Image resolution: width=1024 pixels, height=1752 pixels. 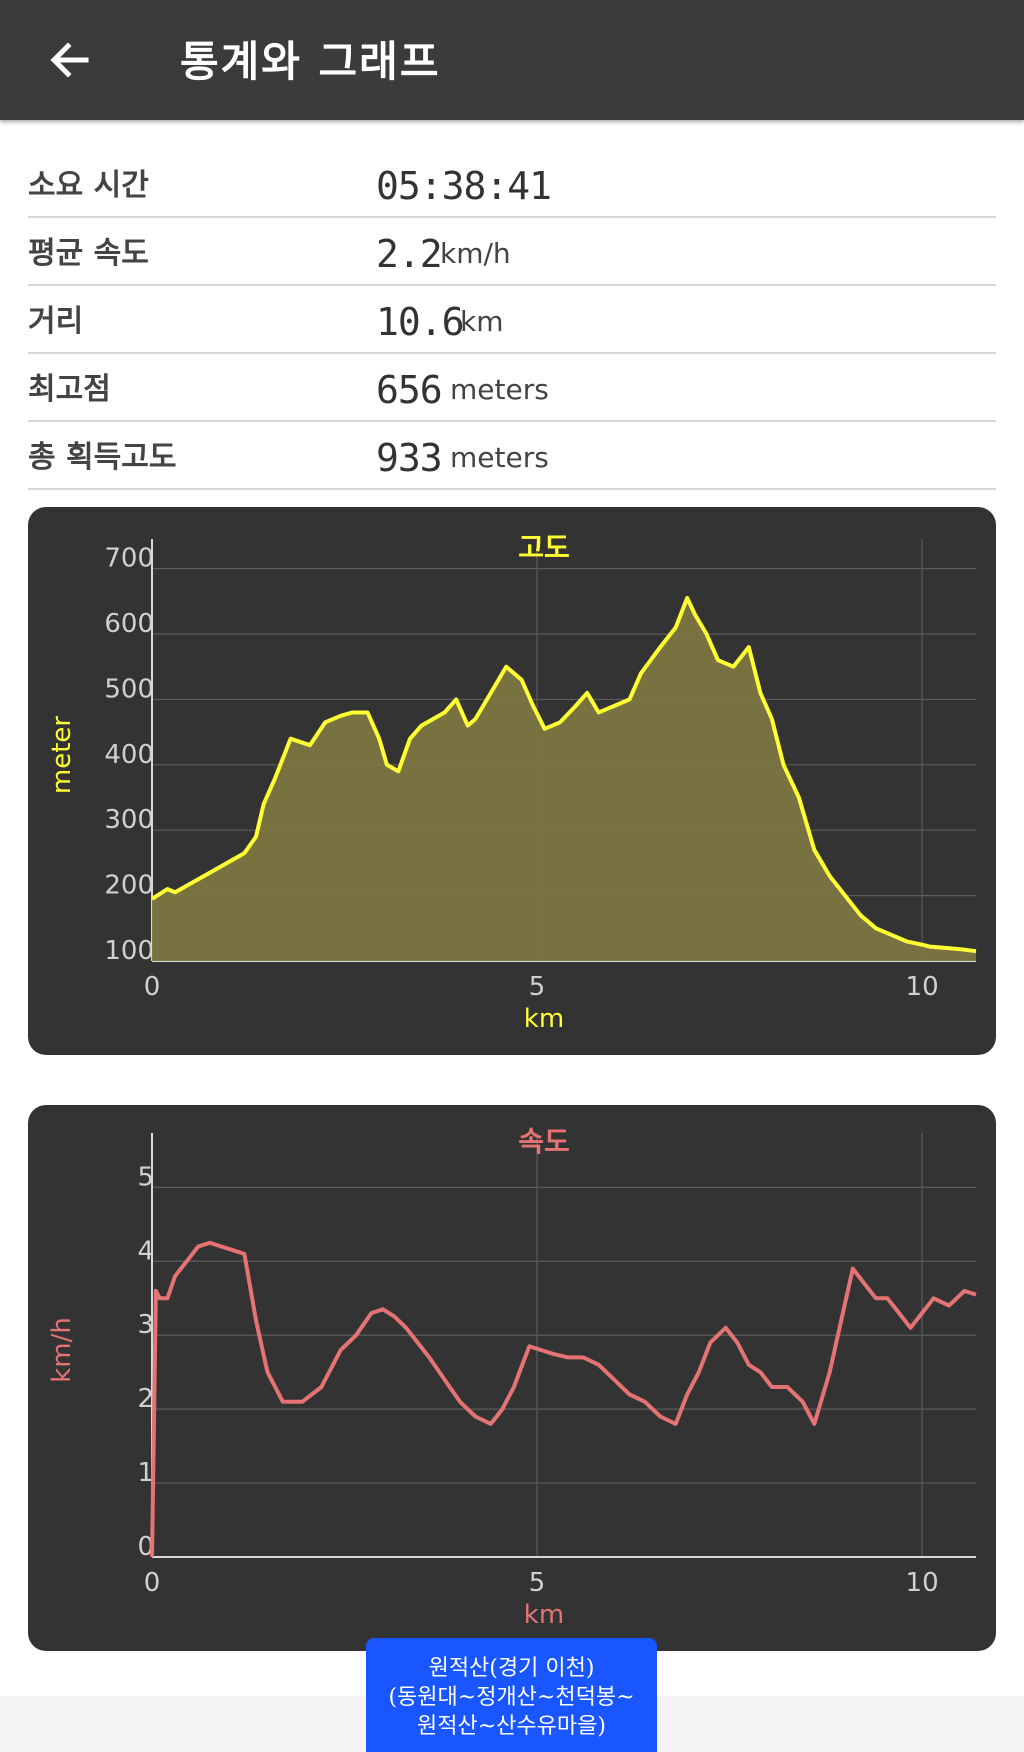 I want to click on y-tick-label: 500, so click(x=129, y=689).